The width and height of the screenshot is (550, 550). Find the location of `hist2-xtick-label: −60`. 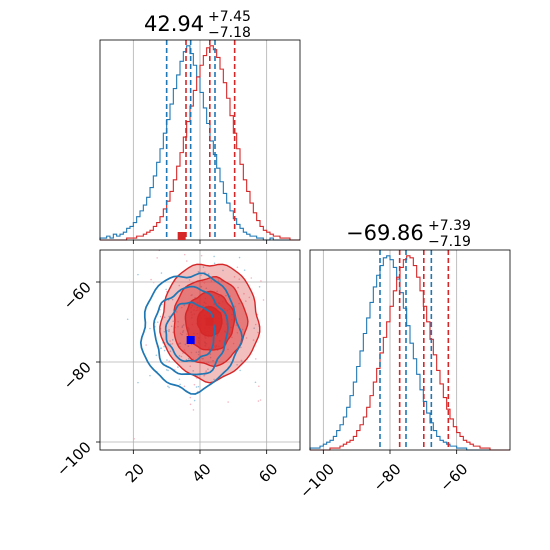

hist2-xtick-label: −60 is located at coordinates (453, 477).